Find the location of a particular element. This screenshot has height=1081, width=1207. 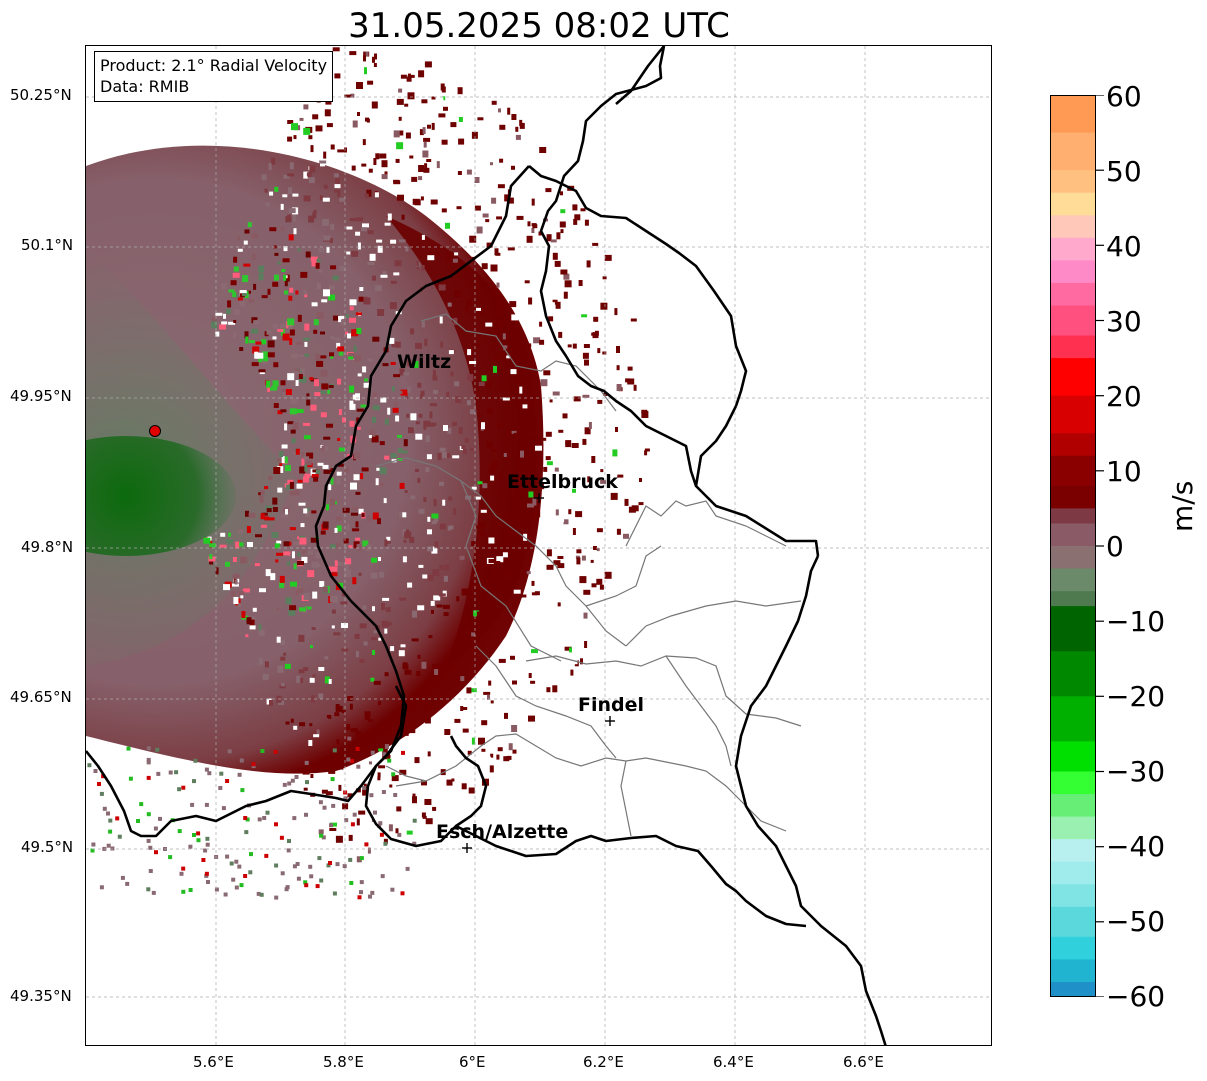

lat-tick-label: 50.25°N is located at coordinates (41, 95).